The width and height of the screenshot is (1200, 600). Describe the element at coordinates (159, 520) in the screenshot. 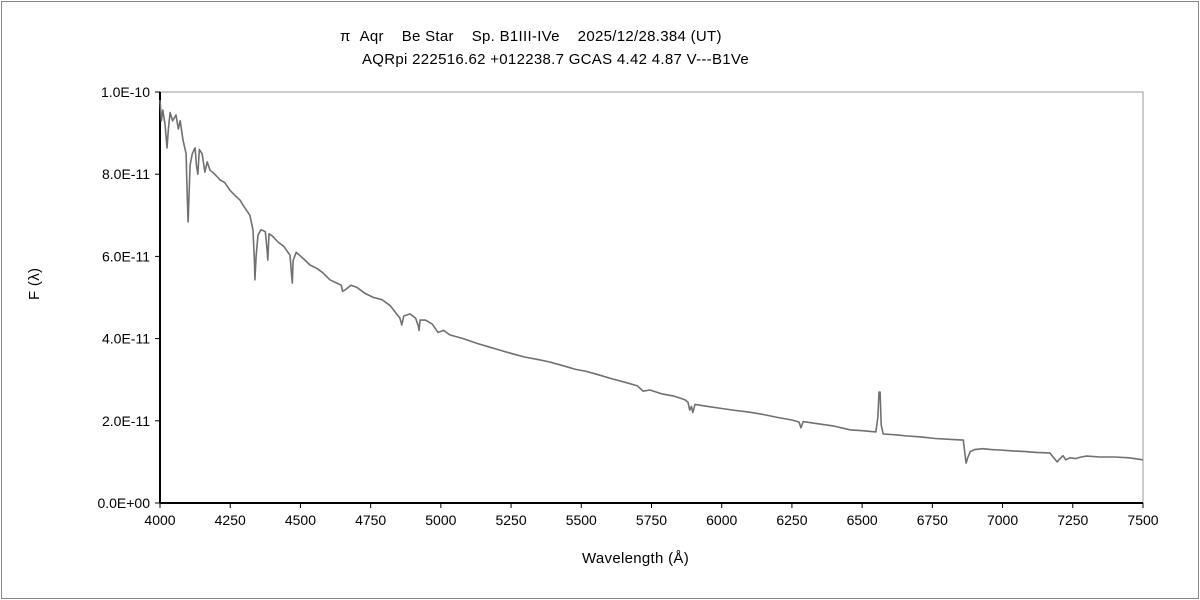

I see `x-tick-label: 4000` at that location.